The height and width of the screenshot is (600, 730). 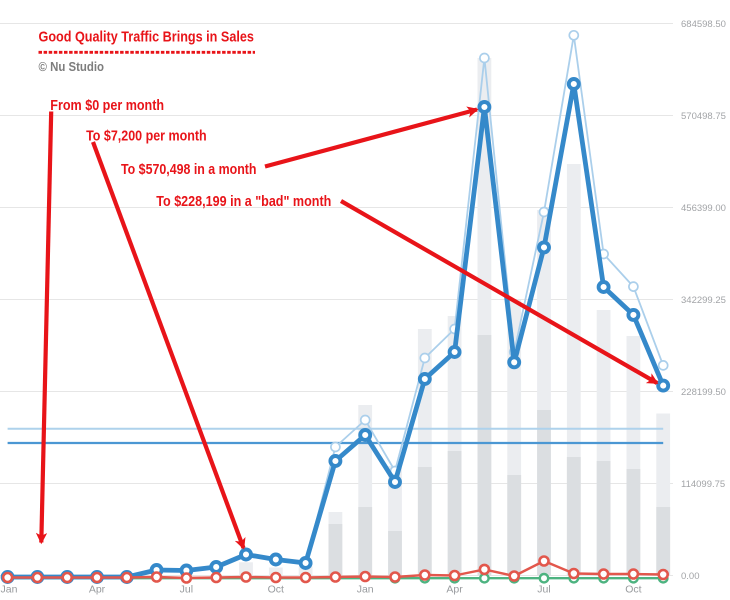 What do you see at coordinates (107, 106) in the screenshot?
I see `svg-text: From $0 per month` at bounding box center [107, 106].